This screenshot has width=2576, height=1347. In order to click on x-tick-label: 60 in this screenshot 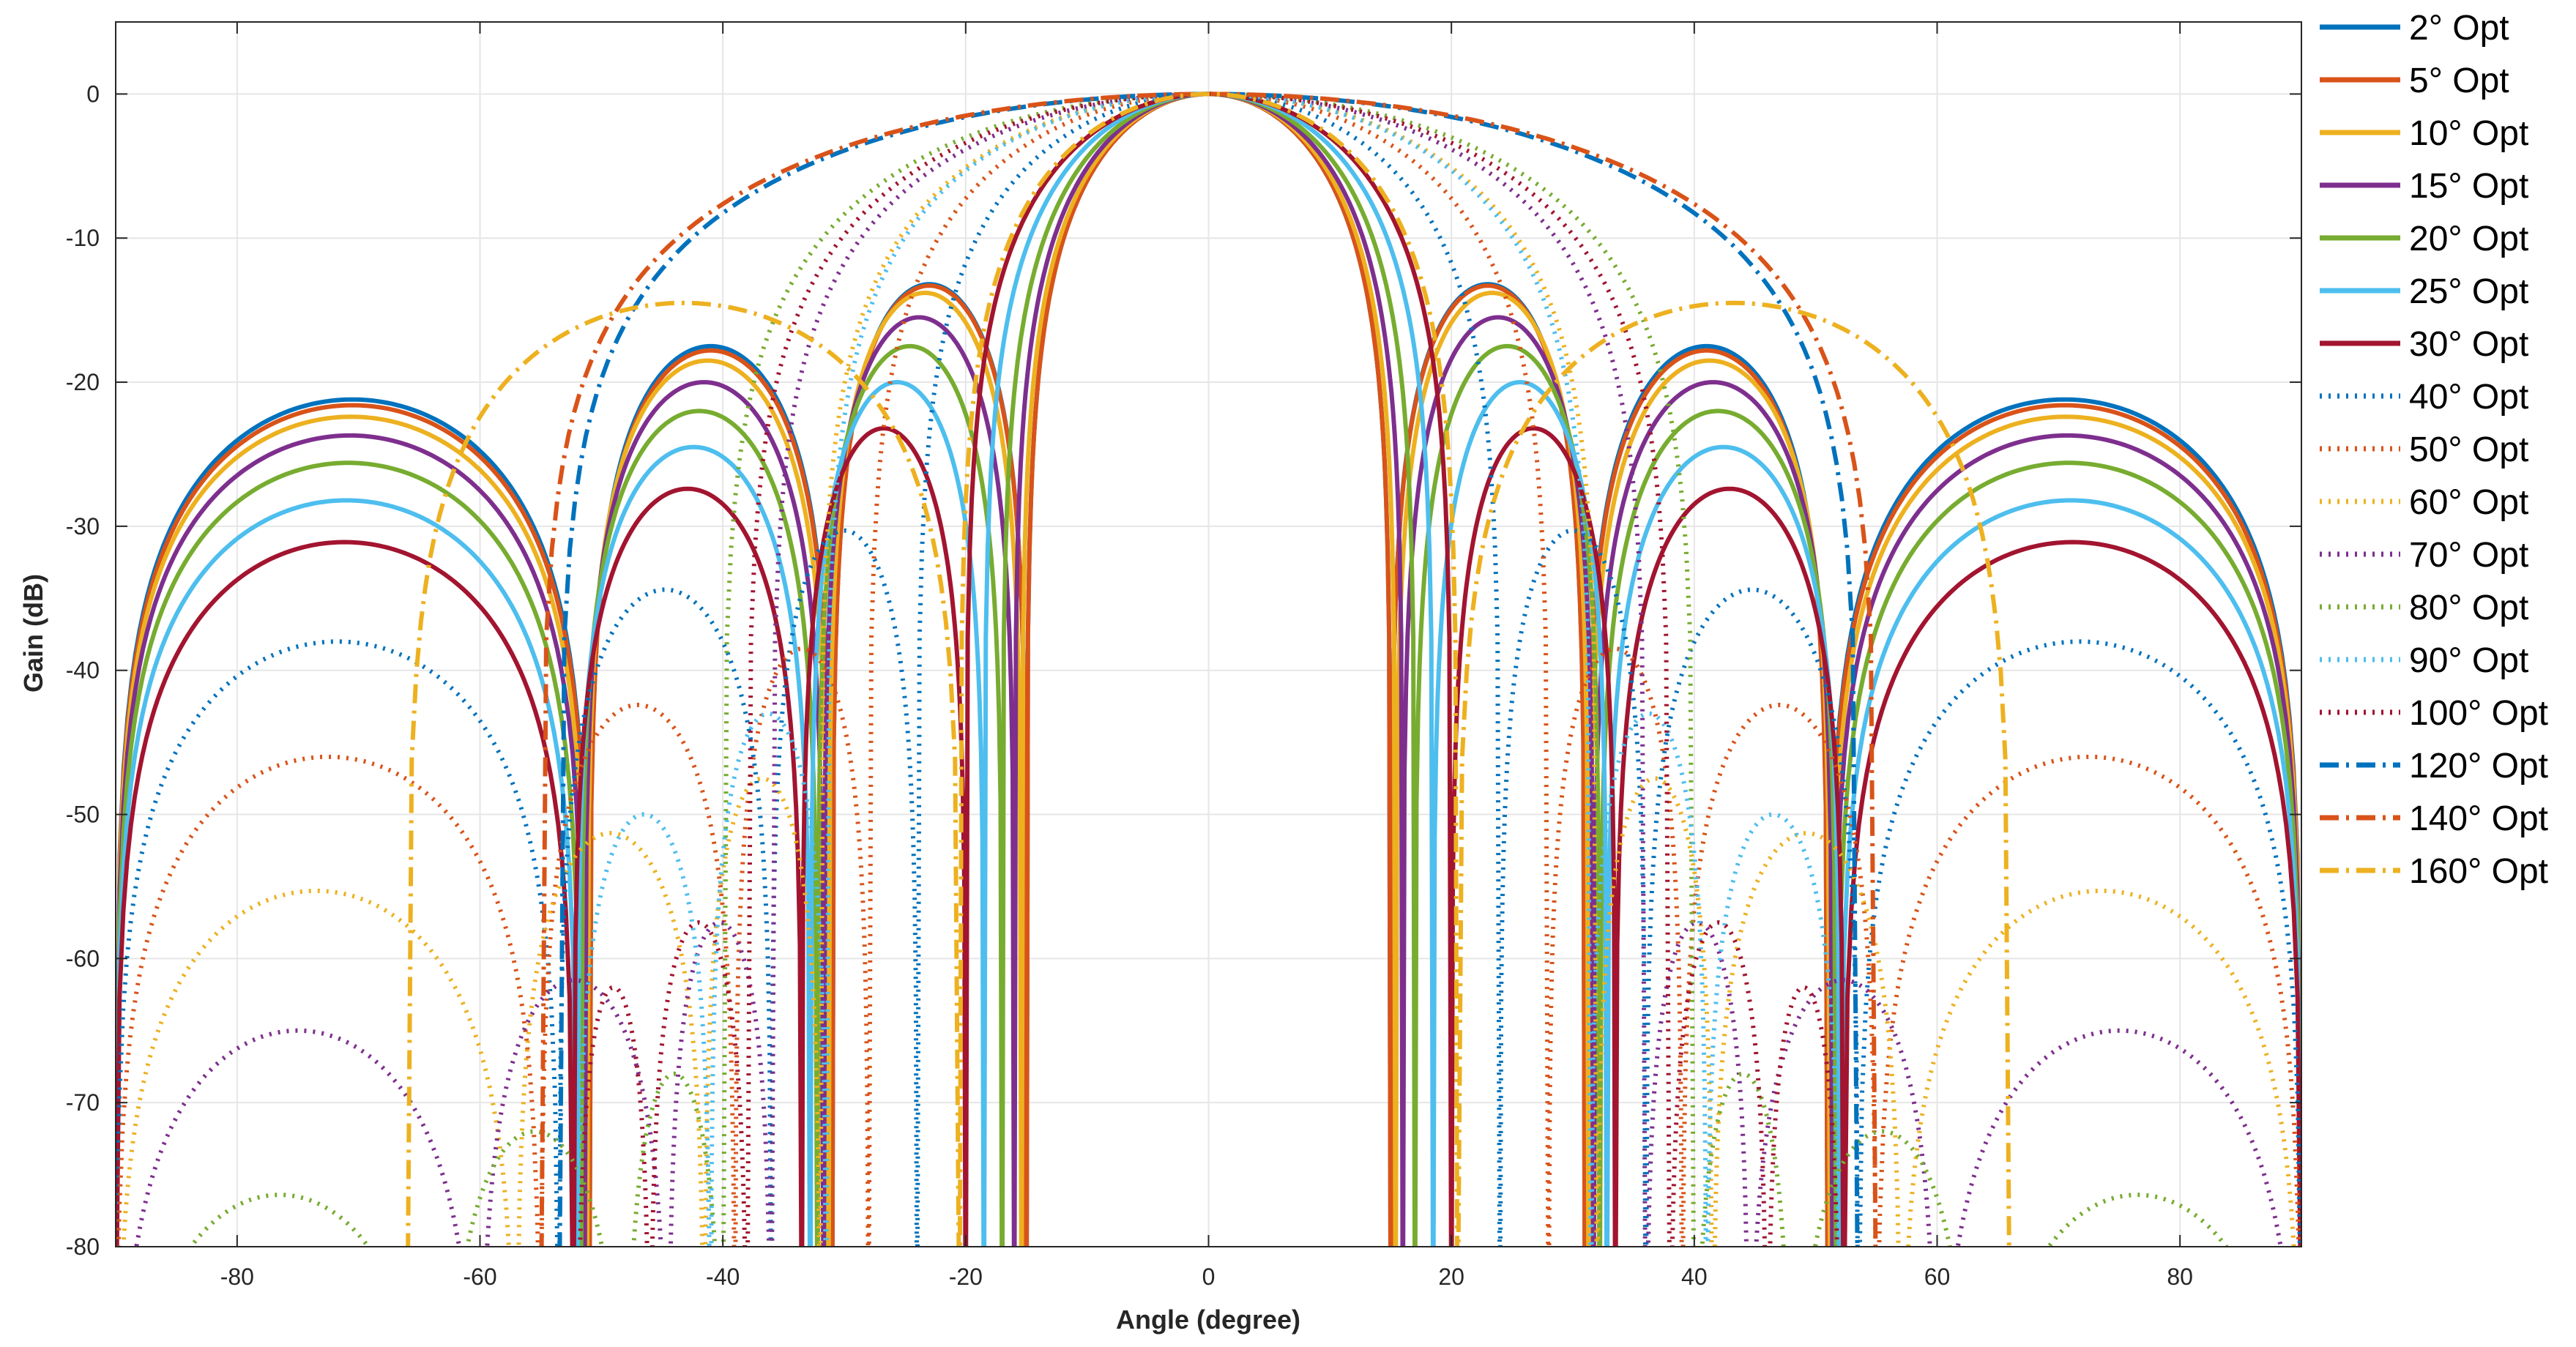, I will do `click(1937, 1277)`.